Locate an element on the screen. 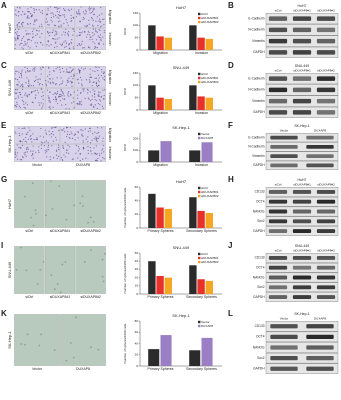 The width and height of the screenshot is (341, 400). panel-letter: L is located at coordinates (230, 313).